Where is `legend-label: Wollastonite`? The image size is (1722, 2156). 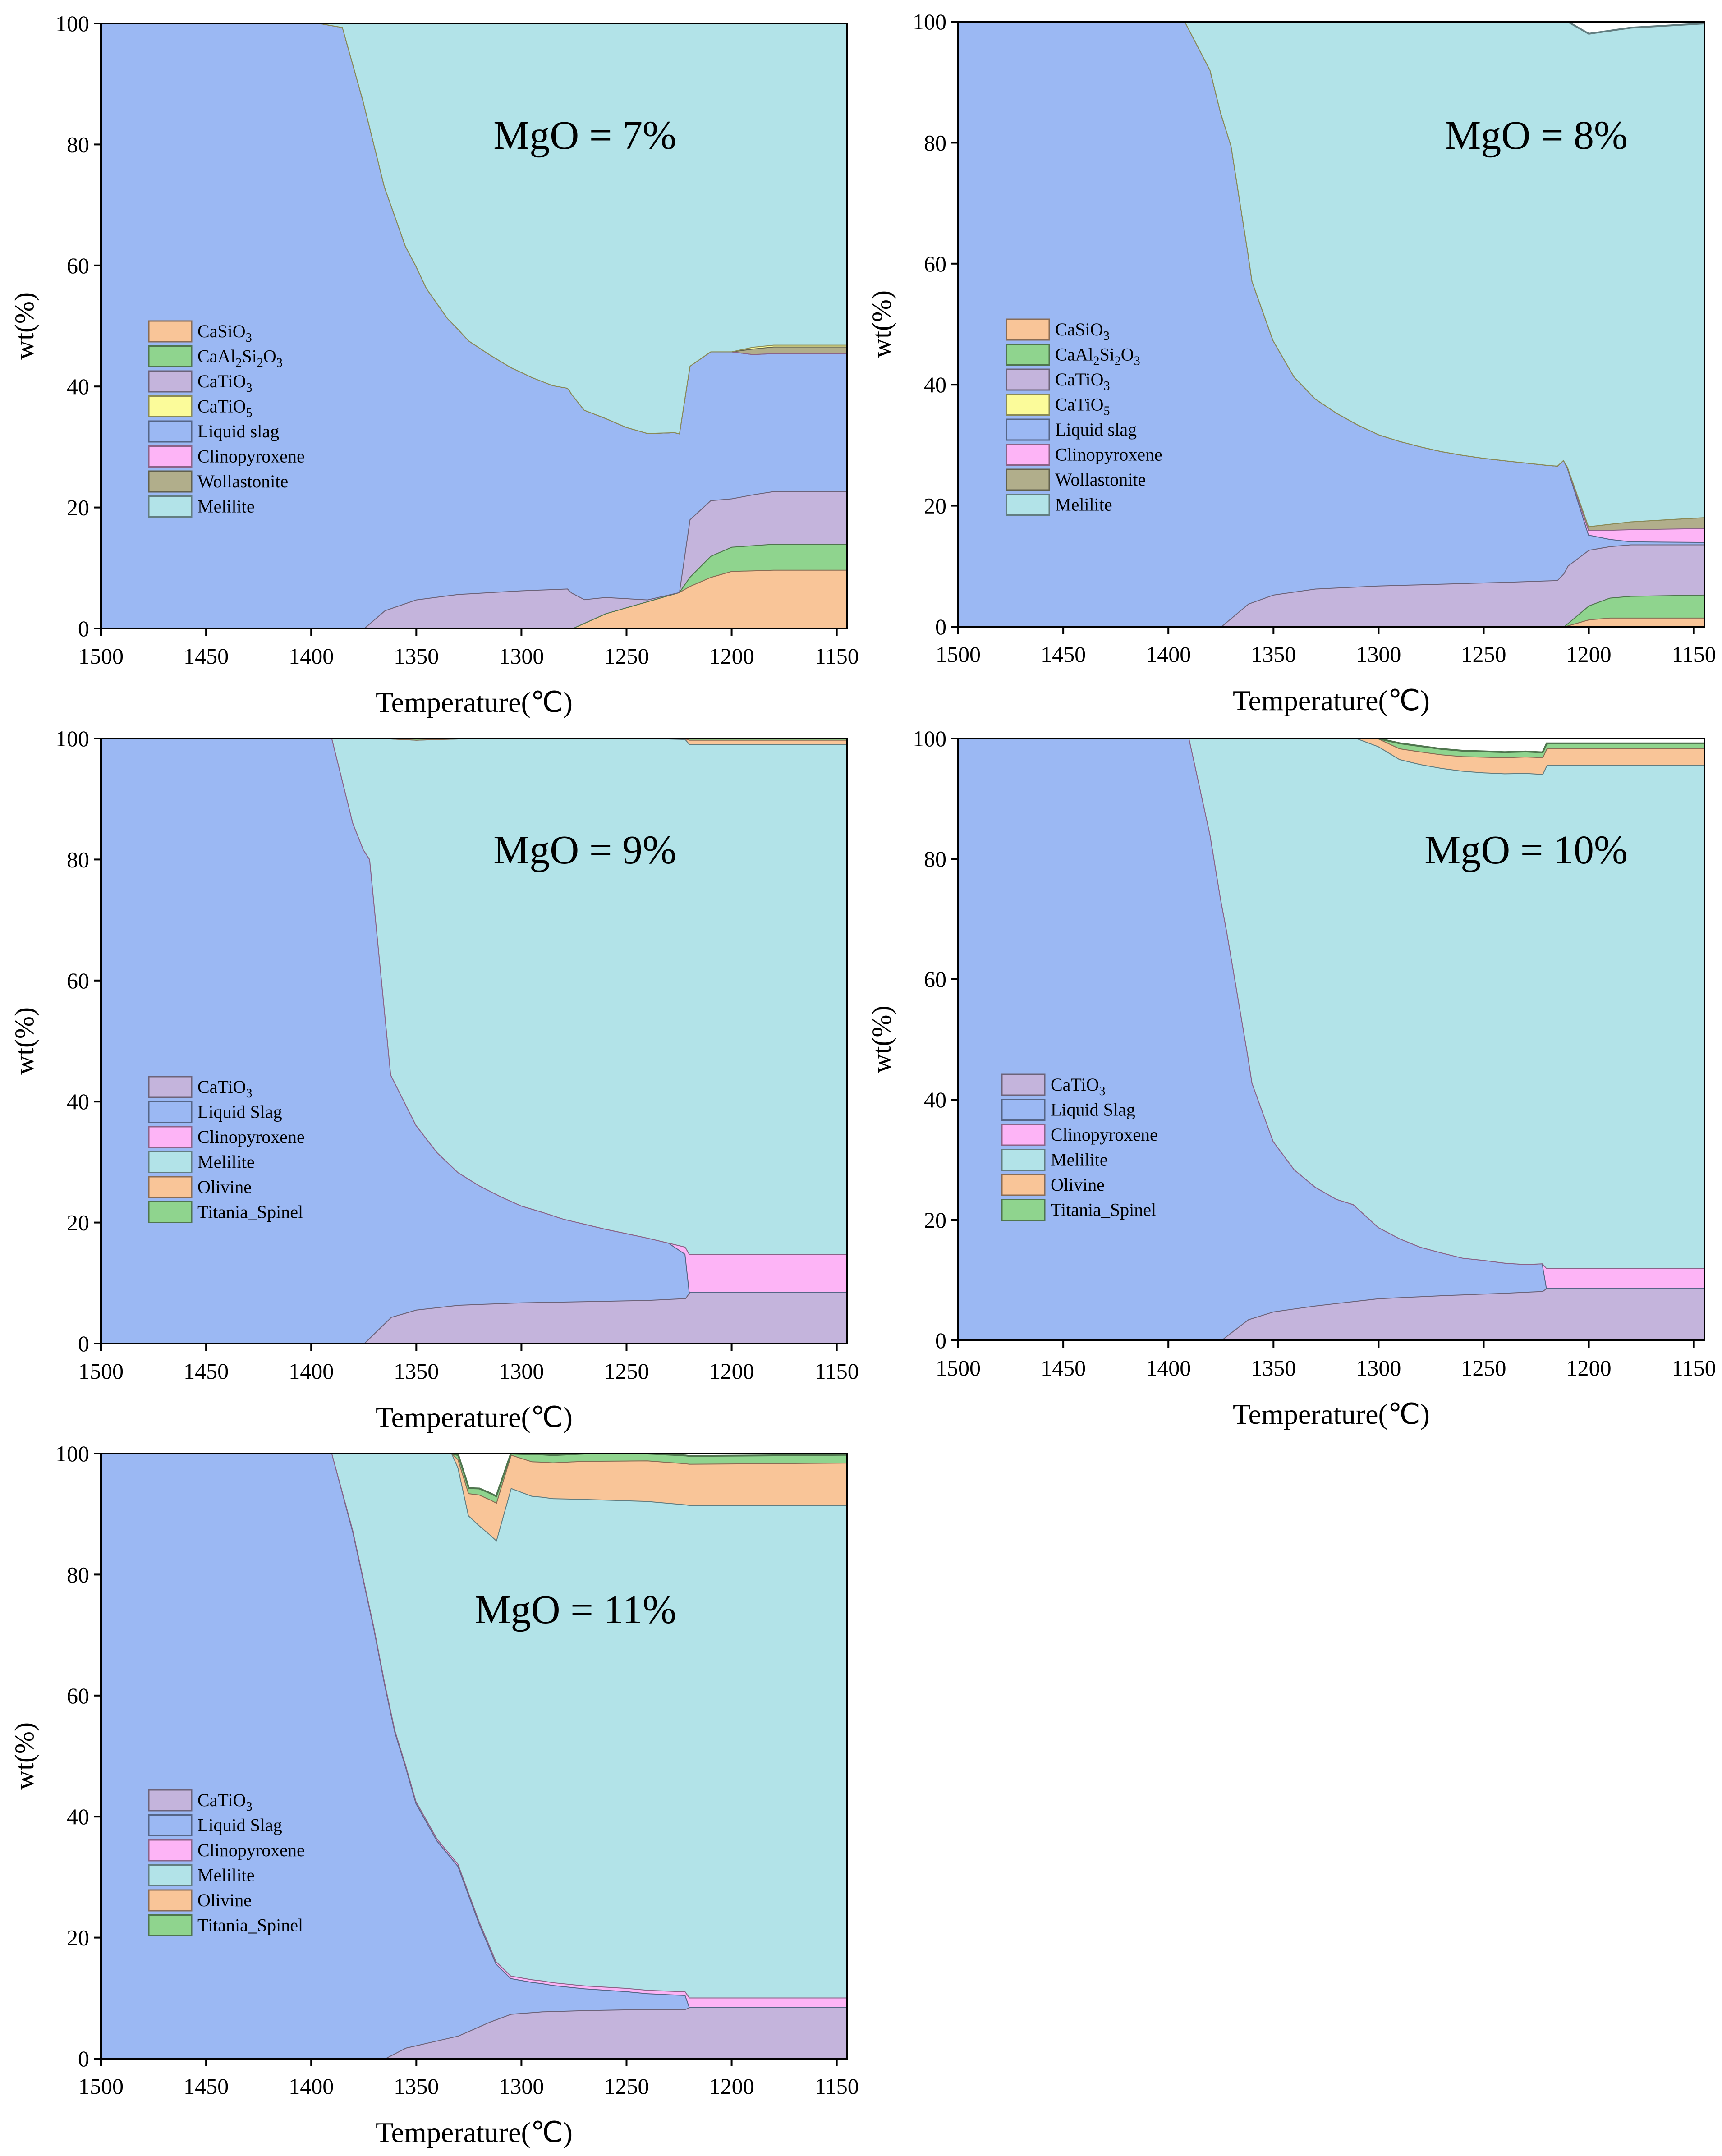 legend-label: Wollastonite is located at coordinates (242, 481).